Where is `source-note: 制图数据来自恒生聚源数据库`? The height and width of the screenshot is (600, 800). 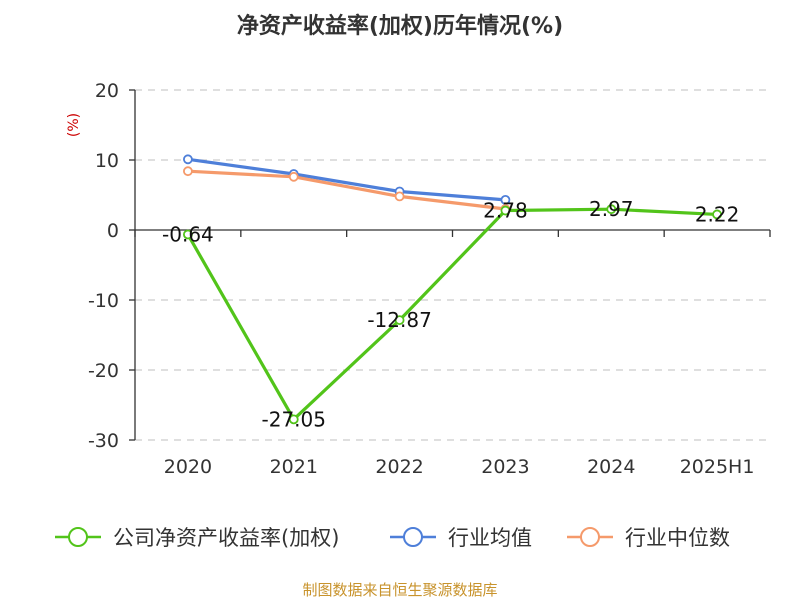
source-note: 制图数据来自恒生聚源数据库 is located at coordinates (399, 590).